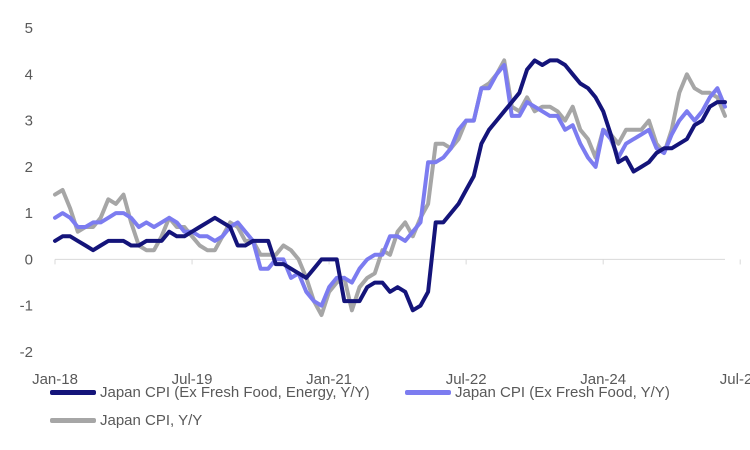 The height and width of the screenshot is (450, 750). What do you see at coordinates (55, 379) in the screenshot?
I see `x-tick-label: Jan-18` at bounding box center [55, 379].